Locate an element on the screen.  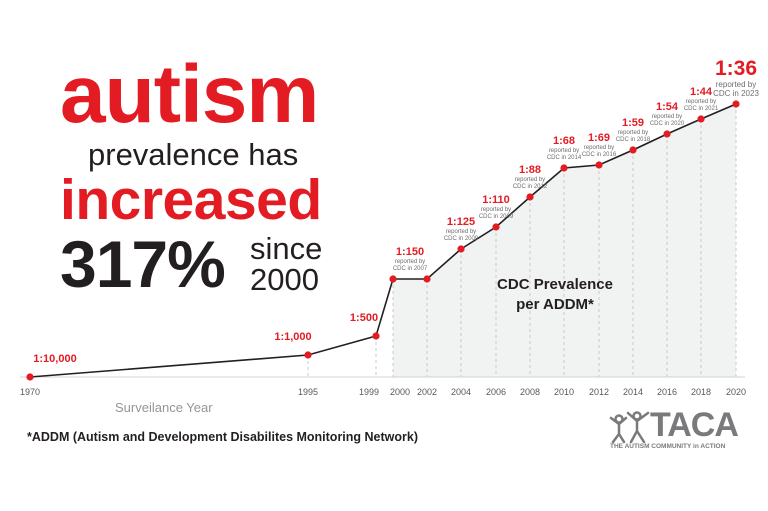
headline-percent: 317% is located at coordinates (143, 264).